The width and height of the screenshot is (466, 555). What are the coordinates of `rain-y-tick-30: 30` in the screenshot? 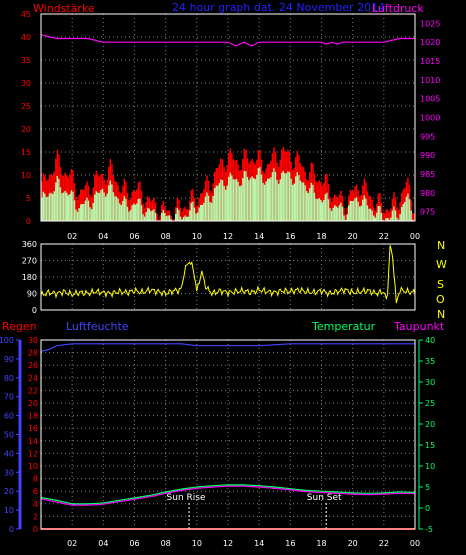 It's located at (33, 340).